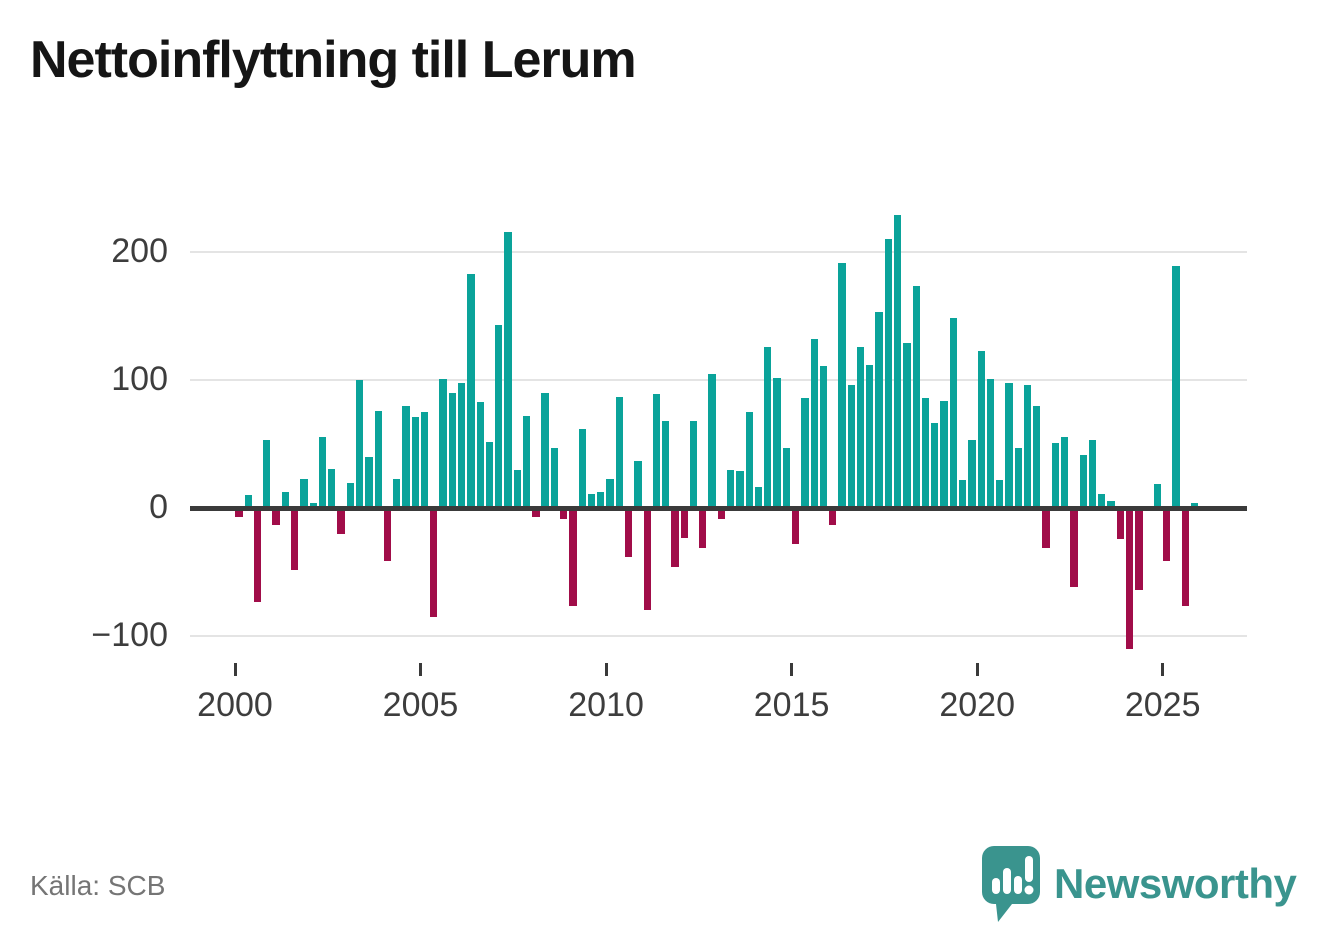 Image resolution: width=1322 pixels, height=939 pixels. Describe the element at coordinates (1162, 705) in the screenshot. I see `x-axis-year-label: 2025` at that location.